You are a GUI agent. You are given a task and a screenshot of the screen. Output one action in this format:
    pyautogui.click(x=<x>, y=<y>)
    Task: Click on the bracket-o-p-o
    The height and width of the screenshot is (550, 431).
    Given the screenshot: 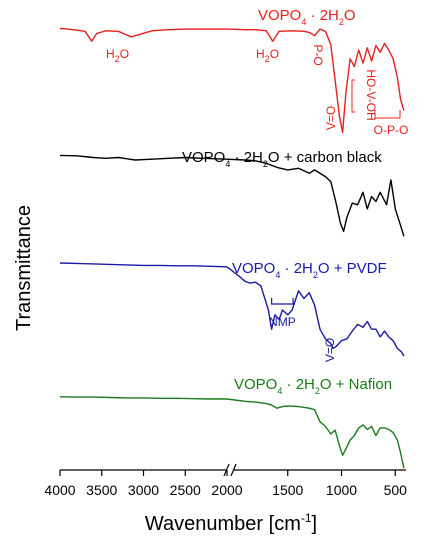 What is the action you would take?
    pyautogui.click(x=387, y=114)
    